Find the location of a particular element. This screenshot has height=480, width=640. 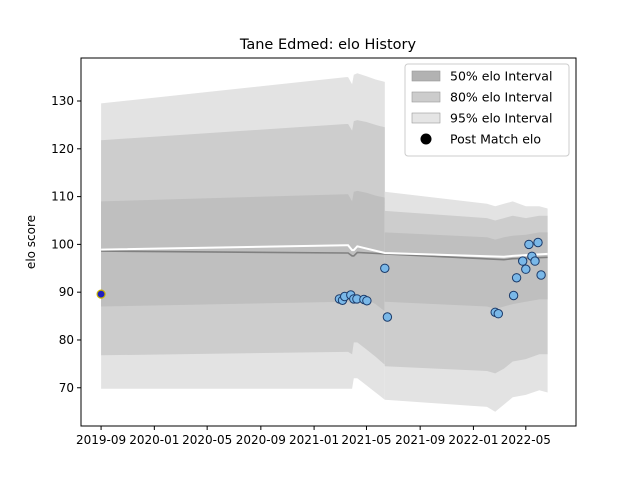

y-tick-label: 120 is located at coordinates (62, 149).